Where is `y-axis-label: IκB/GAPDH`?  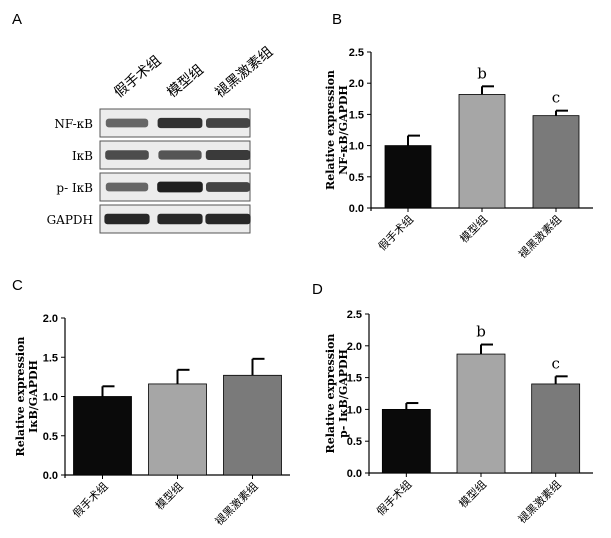 y-axis-label: IκB/GAPDH is located at coordinates (33, 396).